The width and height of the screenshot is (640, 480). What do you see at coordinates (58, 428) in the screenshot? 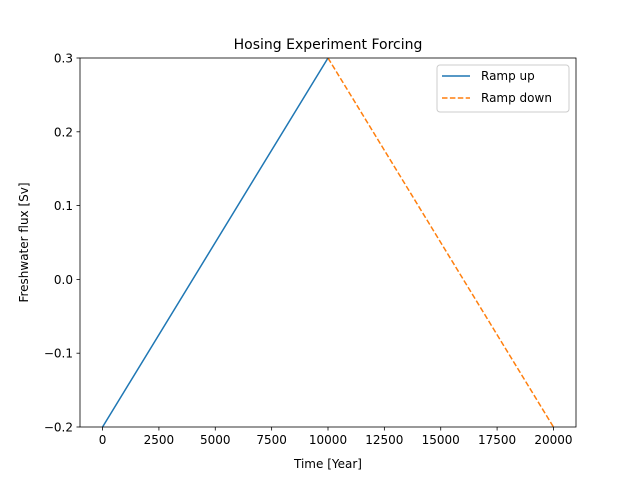
I see `y-tick-label: −0.2` at bounding box center [58, 428].